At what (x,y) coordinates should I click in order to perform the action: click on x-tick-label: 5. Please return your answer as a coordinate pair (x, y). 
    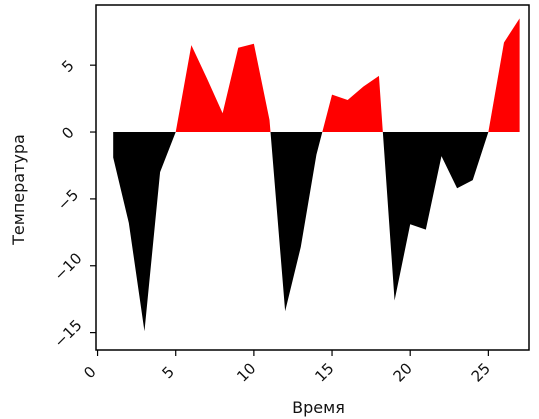
    Looking at the image, I should click on (167, 372).